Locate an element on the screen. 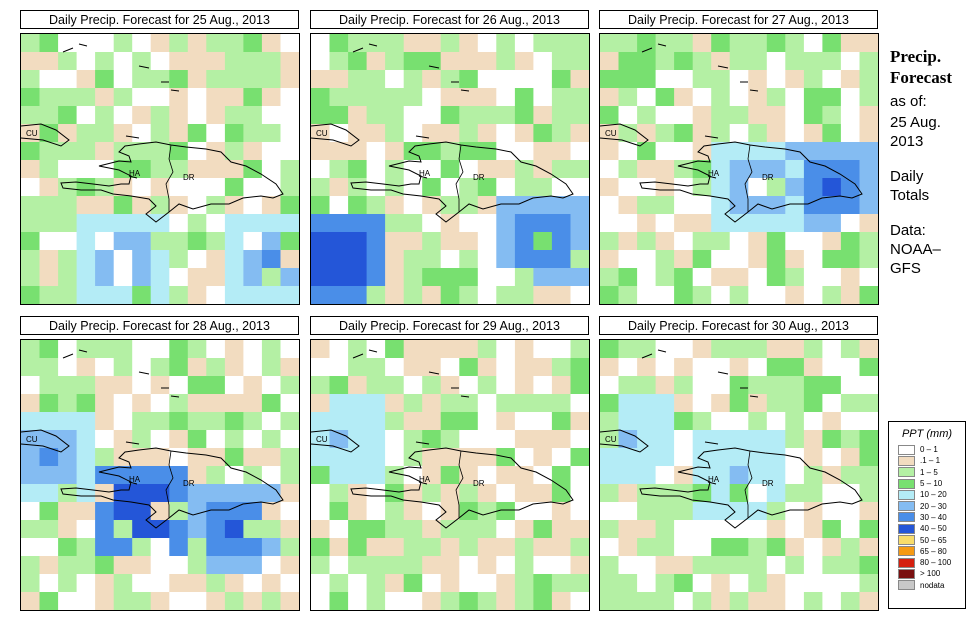 The image size is (975, 635). legend-item: 20 – 30 is located at coordinates (931, 506).